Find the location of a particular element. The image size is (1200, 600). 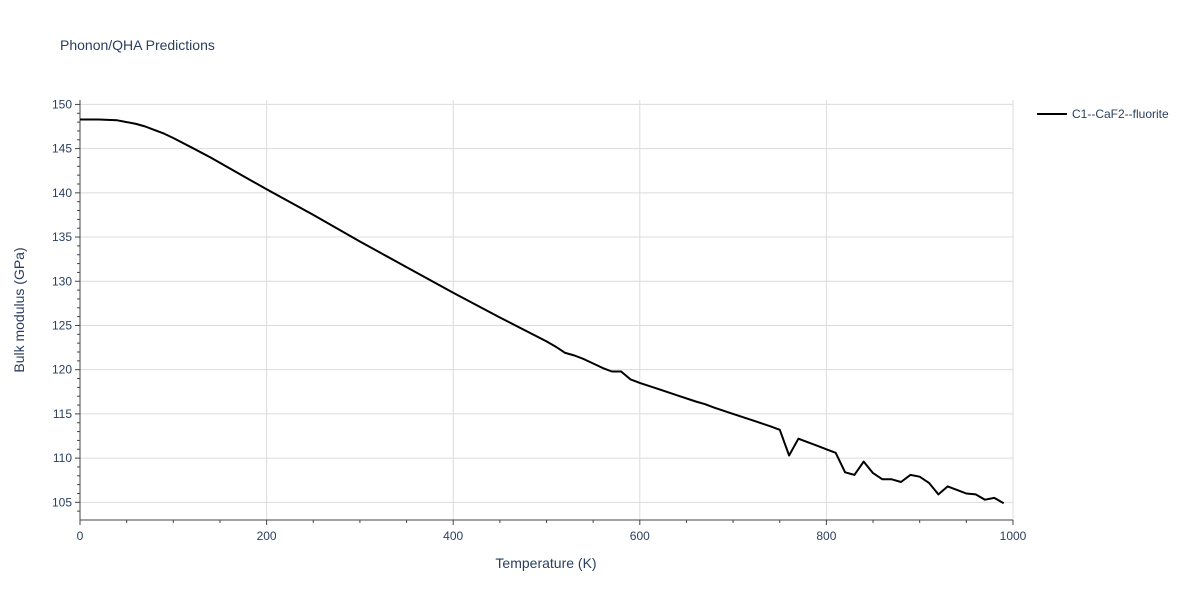

y-tick-label: 150 is located at coordinates (62, 104).